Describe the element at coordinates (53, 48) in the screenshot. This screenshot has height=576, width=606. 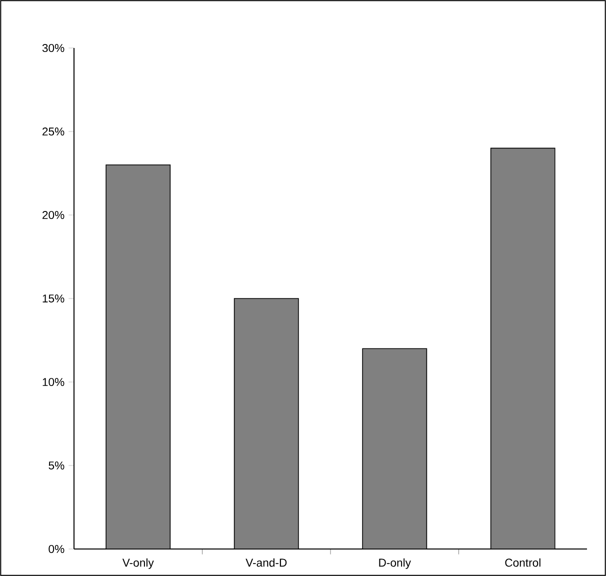
I see `y-tick-label: 30%` at that location.